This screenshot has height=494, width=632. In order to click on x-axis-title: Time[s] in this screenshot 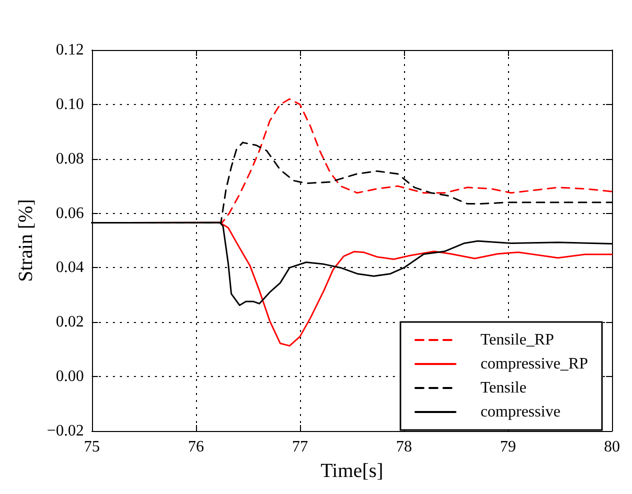, I will do `click(352, 471)`.